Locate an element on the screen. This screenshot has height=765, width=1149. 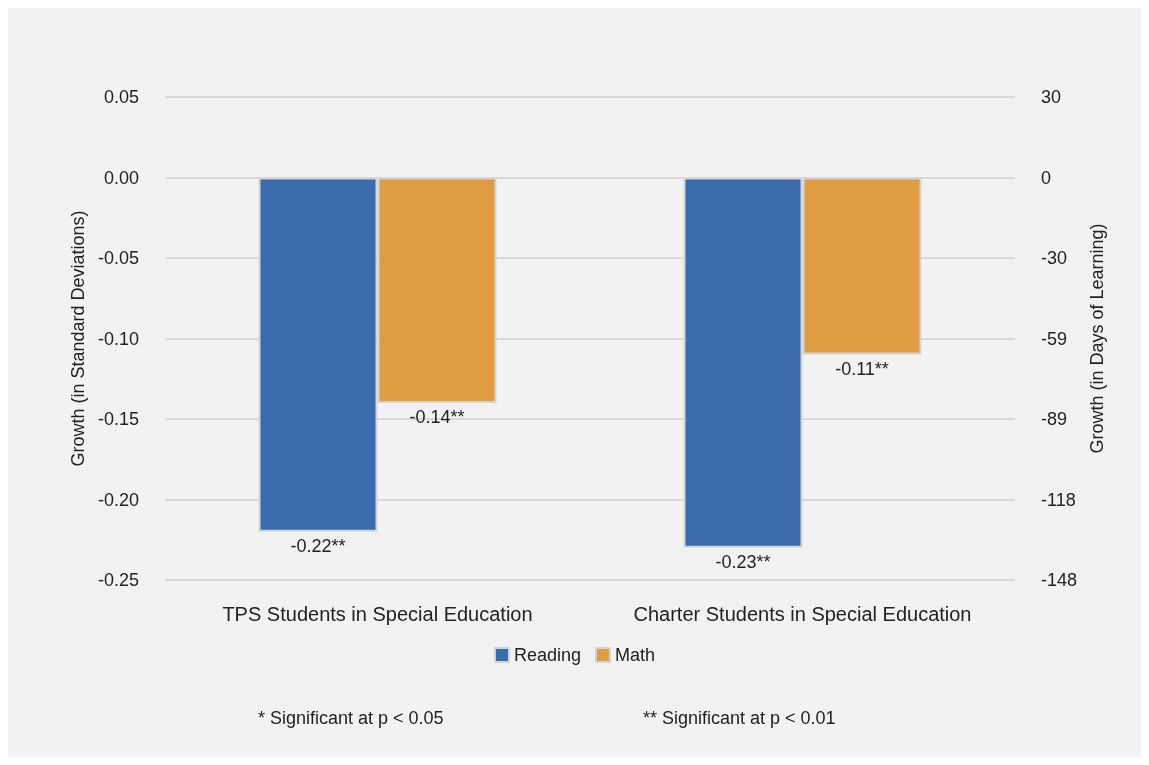
y-tick-label: -0.20 is located at coordinates (118, 499).